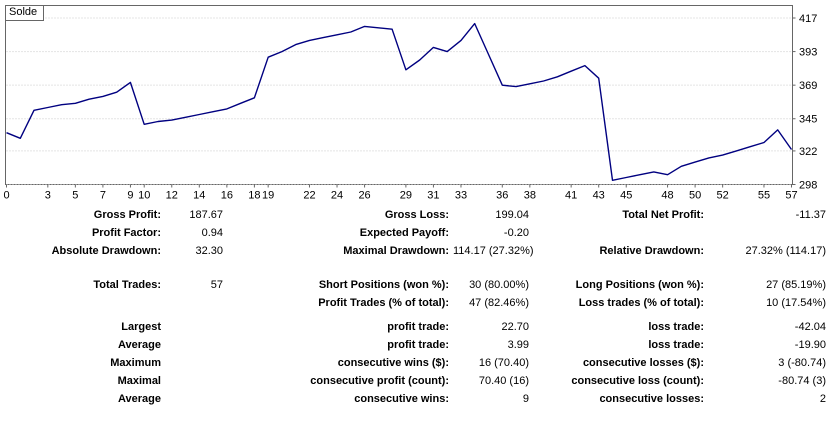 The height and width of the screenshot is (423, 838). Describe the element at coordinates (808, 152) in the screenshot. I see `y-axis-label: 322` at that location.